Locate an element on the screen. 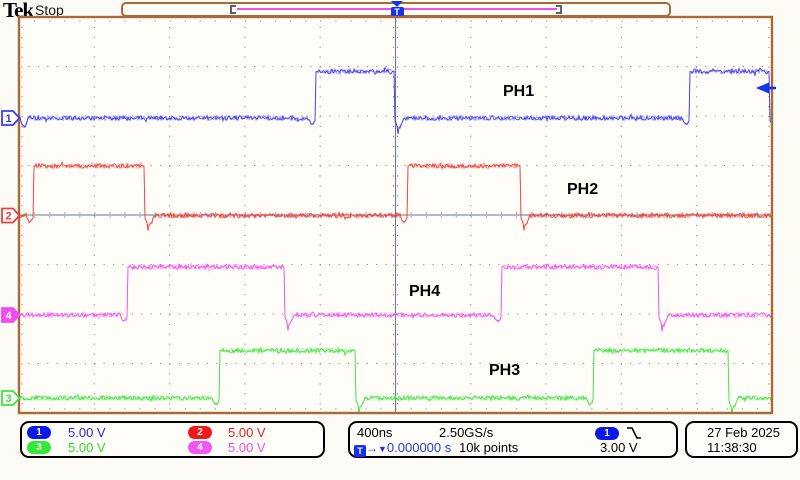 The width and height of the screenshot is (800, 480). waveform-ch2 is located at coordinates (395, 195).